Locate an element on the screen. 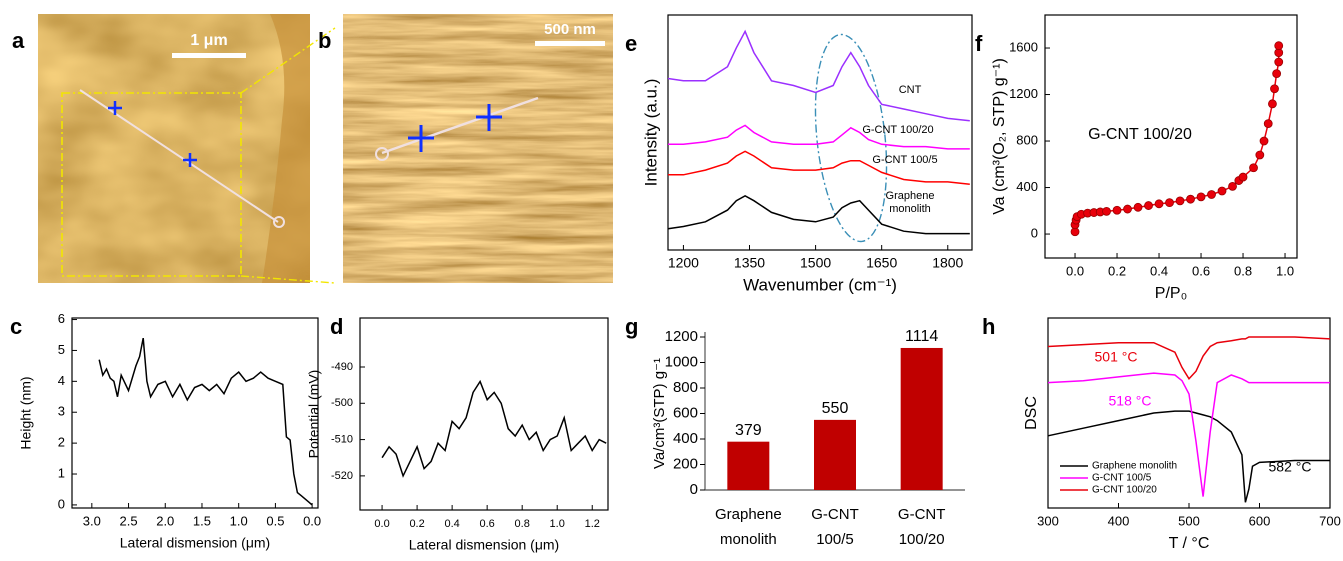  profile-line is located at coordinates (460, 125).